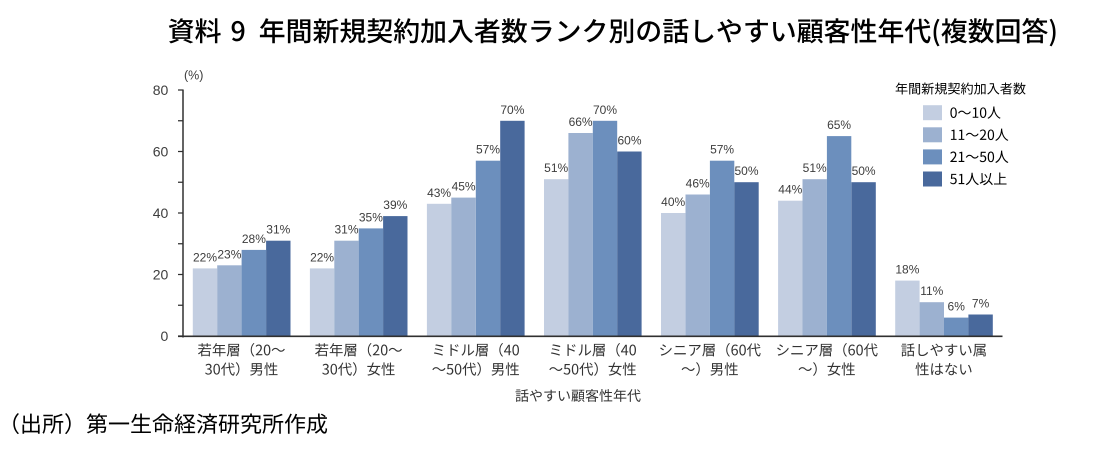 Image resolution: width=1110 pixels, height=450 pixels. Describe the element at coordinates (165, 336) in the screenshot. I see `svg-text: 0` at that location.